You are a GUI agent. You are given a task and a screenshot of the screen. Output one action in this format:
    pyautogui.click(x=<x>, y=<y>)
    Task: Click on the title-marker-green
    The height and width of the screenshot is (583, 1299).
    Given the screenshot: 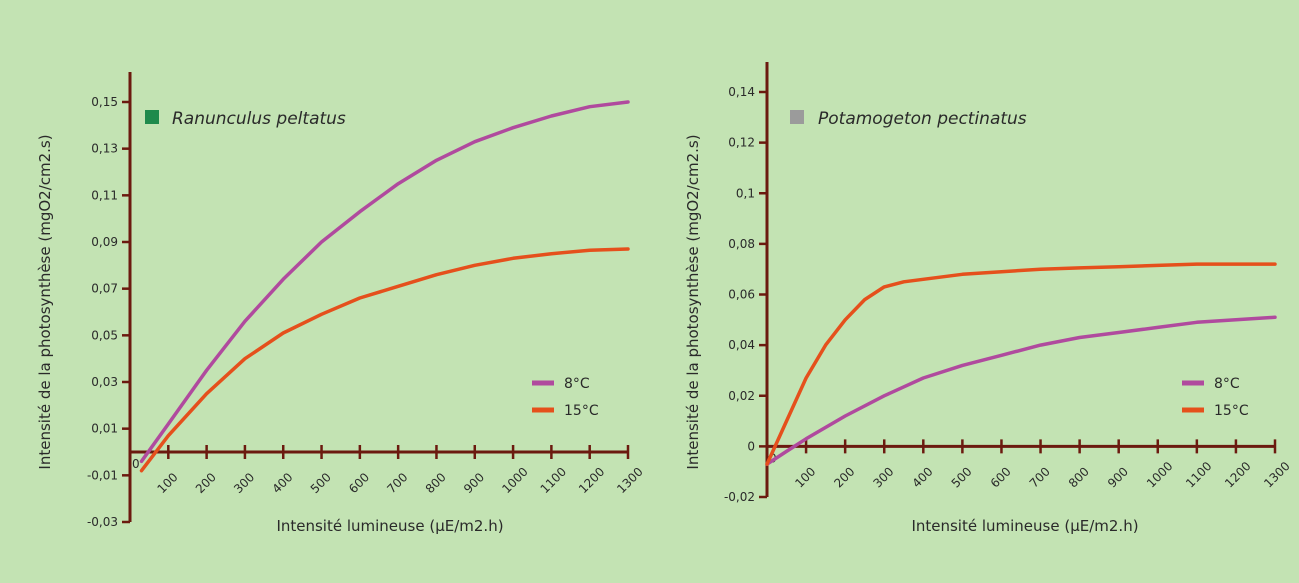 What is the action you would take?
    pyautogui.click(x=152, y=117)
    